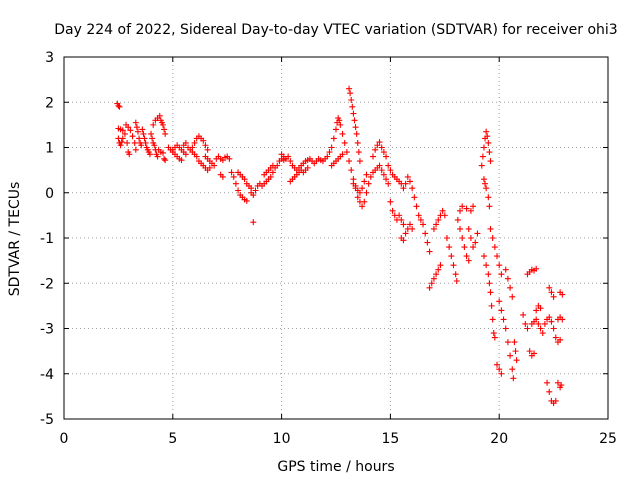  I want to click on y-tick-label: -2, so click(47, 284).